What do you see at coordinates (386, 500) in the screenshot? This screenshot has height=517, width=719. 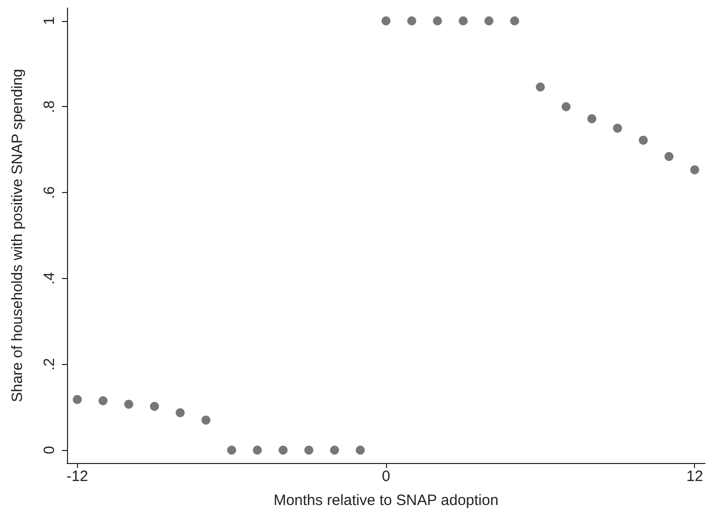 I see `x-axis-title: Months relative to SNAP adoption` at bounding box center [386, 500].